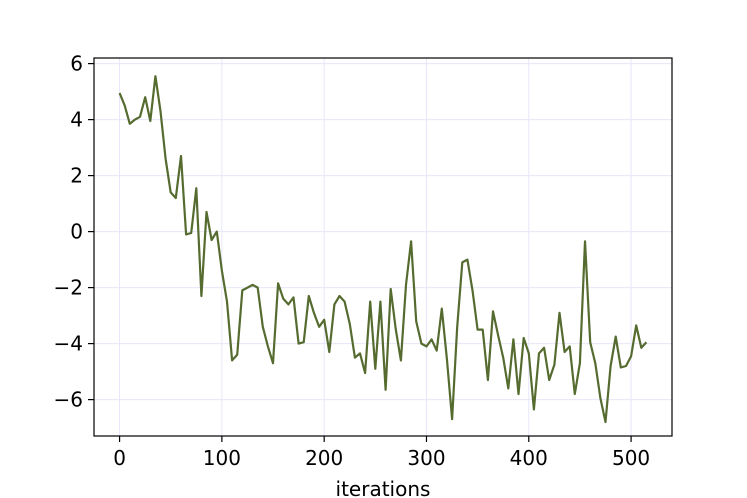 This screenshot has width=747, height=498. Describe the element at coordinates (529, 458) in the screenshot. I see `x-tick-label: 400` at that location.